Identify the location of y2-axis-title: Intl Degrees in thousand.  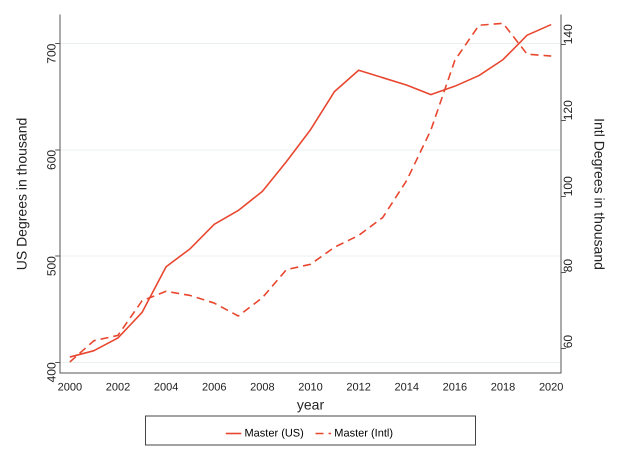
(600, 194).